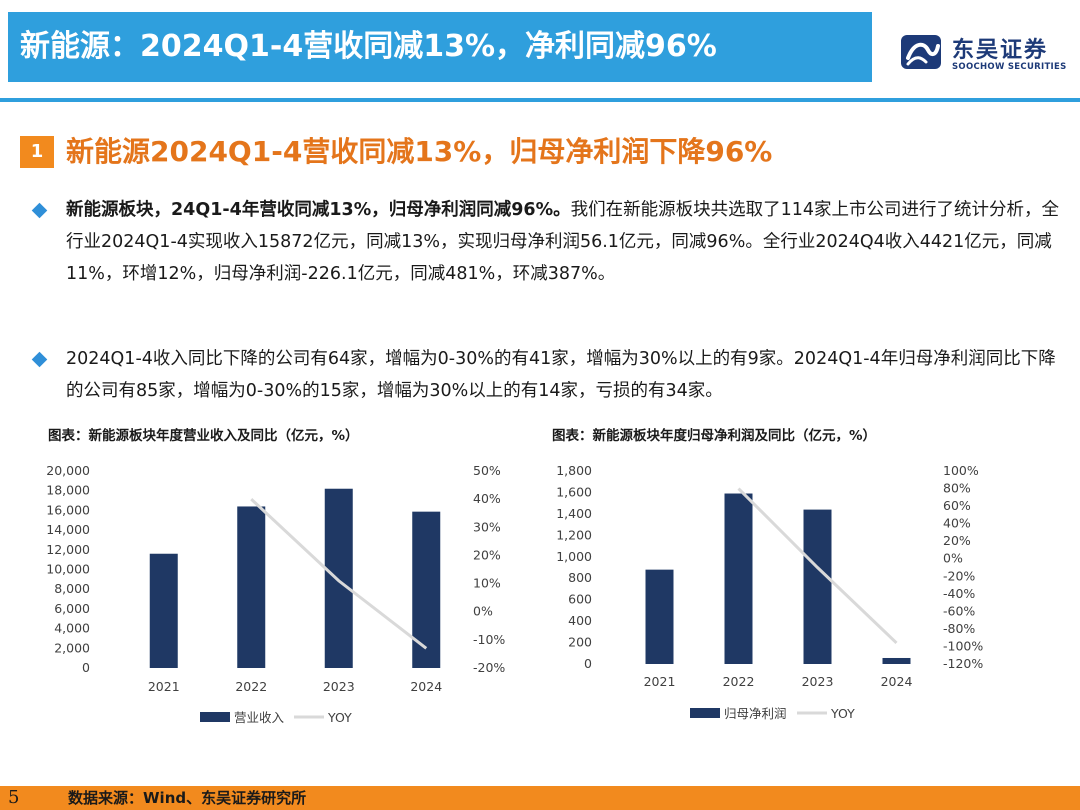  What do you see at coordinates (14, 797) in the screenshot?
I see `page-number: 5` at bounding box center [14, 797].